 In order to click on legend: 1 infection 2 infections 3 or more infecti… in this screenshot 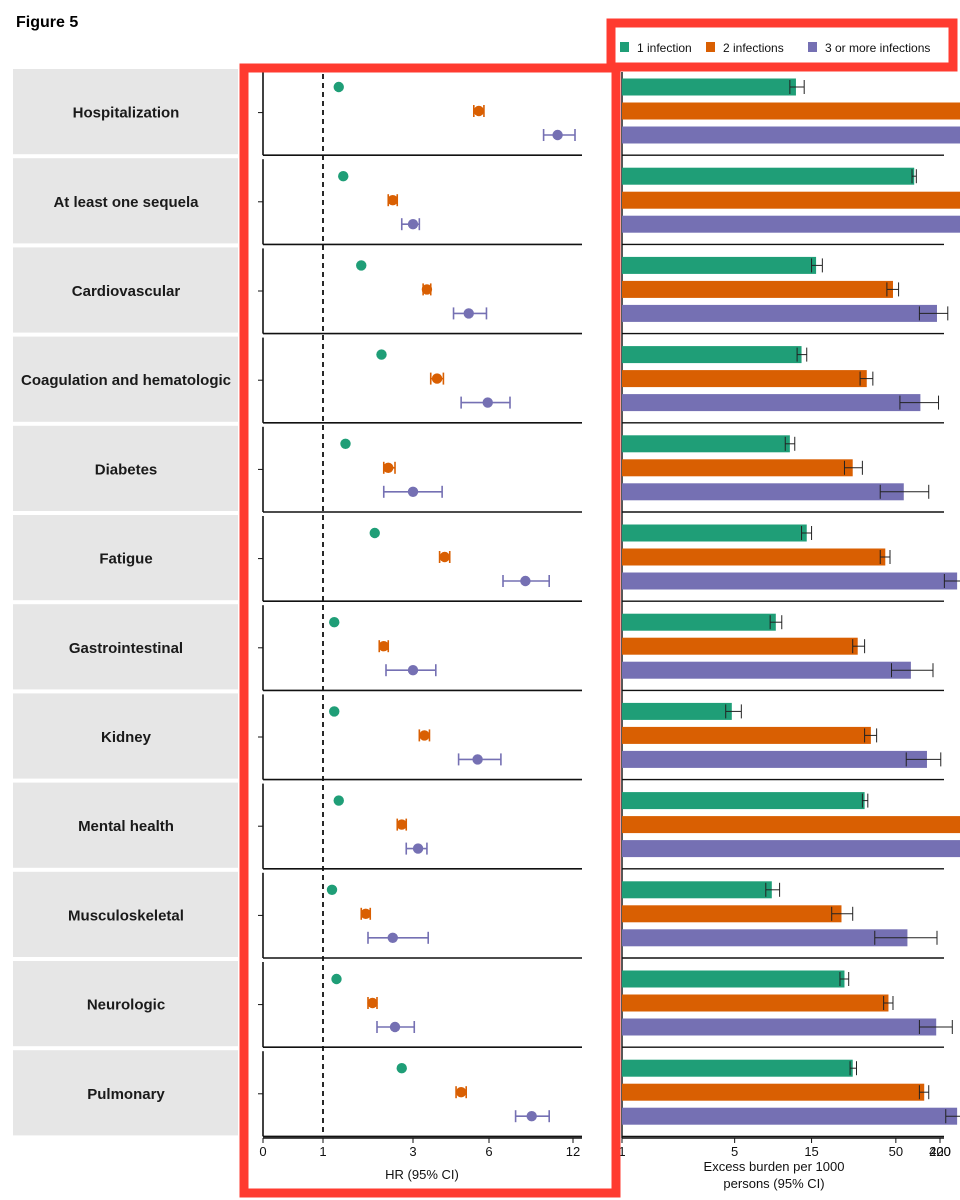, I will do `click(775, 48)`.